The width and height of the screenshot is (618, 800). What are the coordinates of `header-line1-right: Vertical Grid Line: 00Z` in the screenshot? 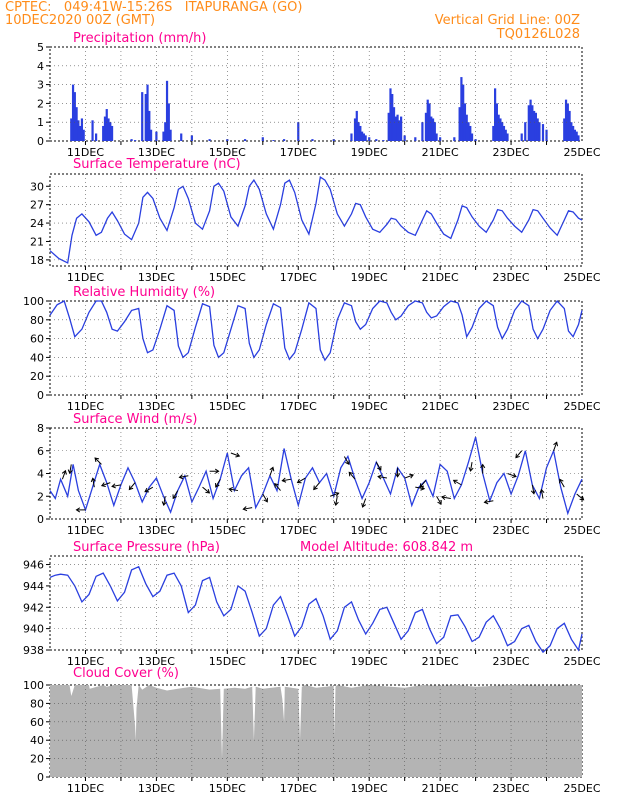 It's located at (507, 20).